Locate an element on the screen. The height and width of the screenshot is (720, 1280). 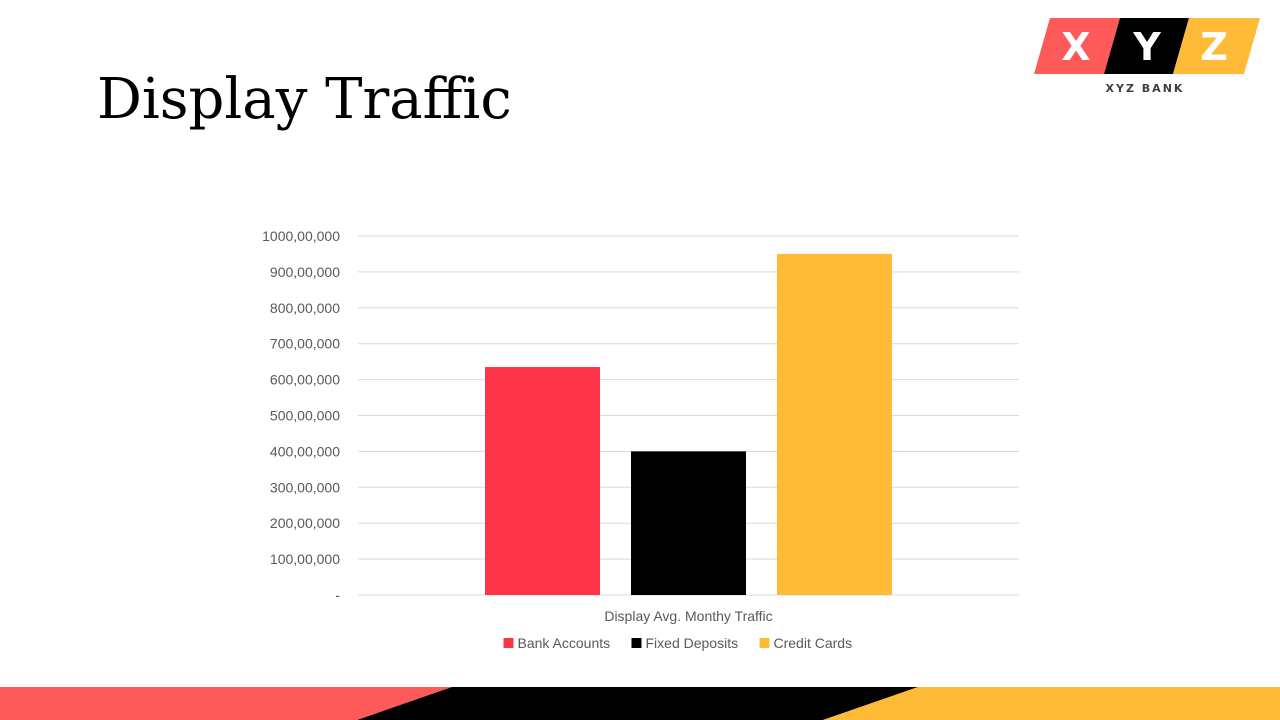
y-tick-label: 500,00,000 is located at coordinates (305, 416).